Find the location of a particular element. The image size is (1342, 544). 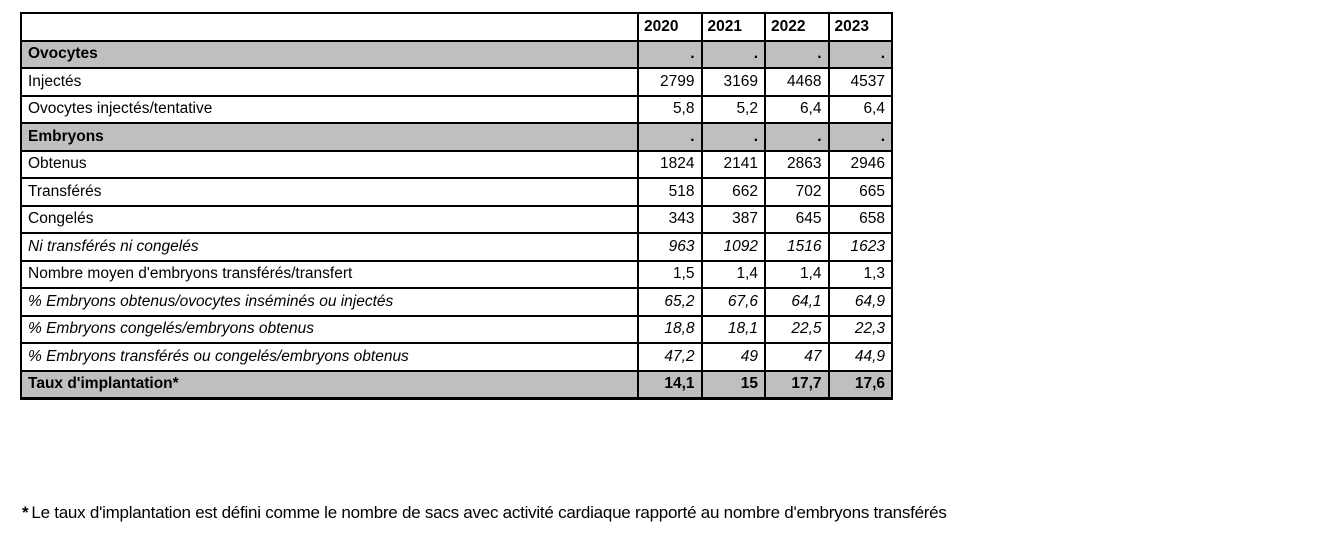

row-label: Obtenus is located at coordinates (329, 164).